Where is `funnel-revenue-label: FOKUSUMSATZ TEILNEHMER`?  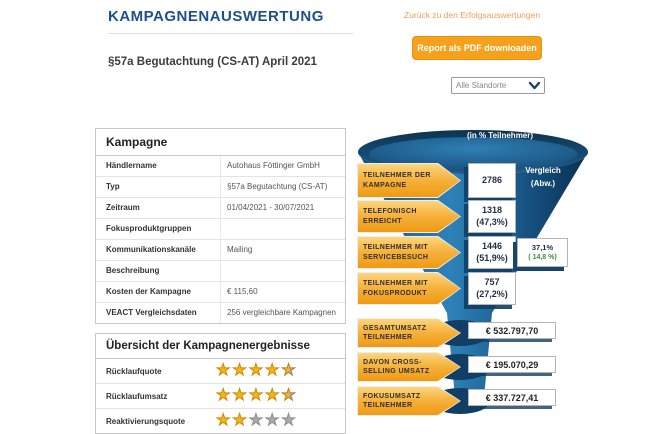
funnel-revenue-label: FOKUSUMSATZ TEILNEHMER is located at coordinates (409, 401).